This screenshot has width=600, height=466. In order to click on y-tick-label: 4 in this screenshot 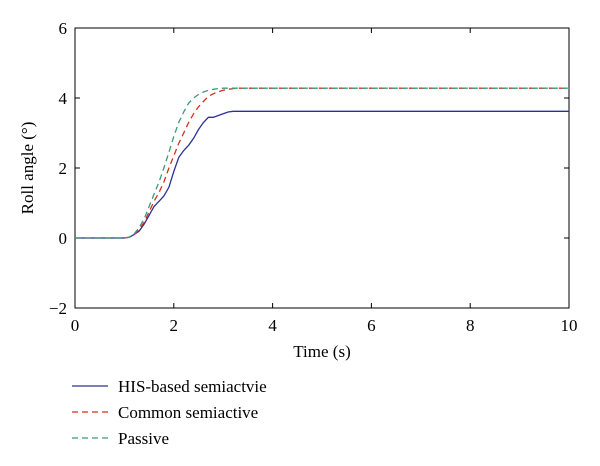, I will do `click(63, 98)`.